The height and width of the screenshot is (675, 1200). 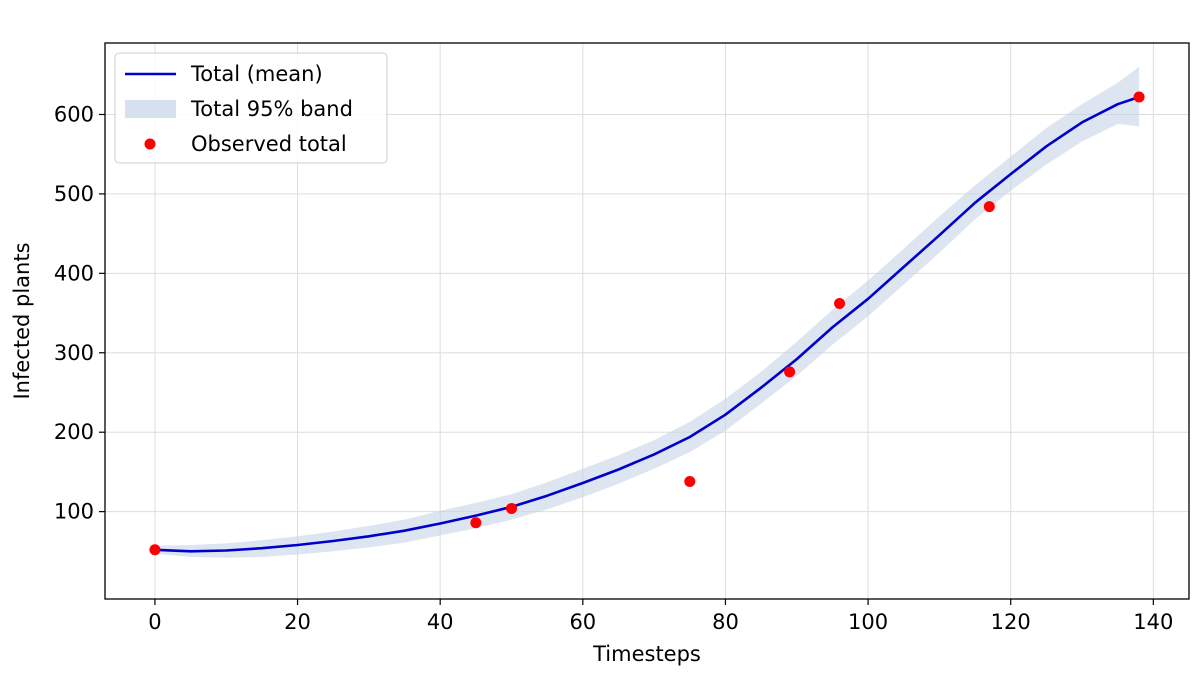 I want to click on legend-point-swatch, so click(x=150, y=144).